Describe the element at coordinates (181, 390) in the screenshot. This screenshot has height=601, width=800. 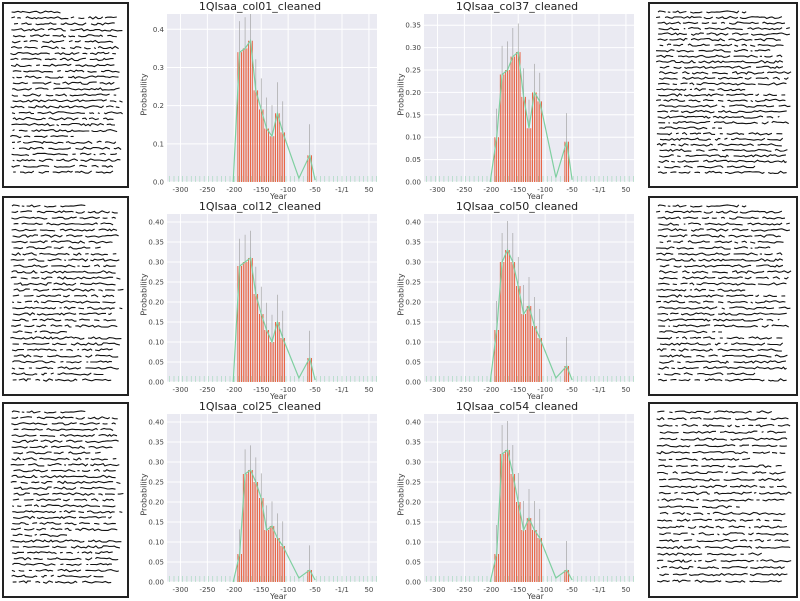
I see `x-tick-label: -300` at that location.